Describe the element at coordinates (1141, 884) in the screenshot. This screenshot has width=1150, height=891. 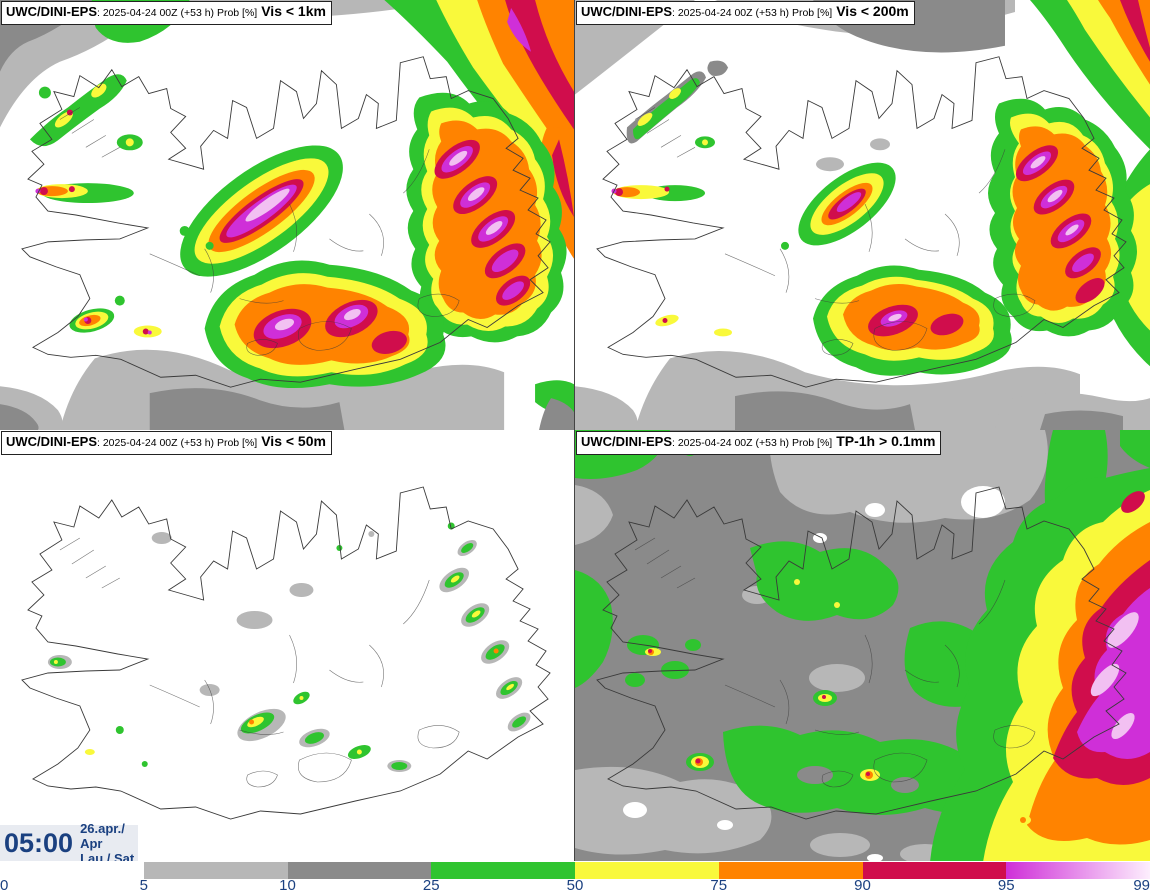
I see `colorbar-tick-99: 99` at that location.